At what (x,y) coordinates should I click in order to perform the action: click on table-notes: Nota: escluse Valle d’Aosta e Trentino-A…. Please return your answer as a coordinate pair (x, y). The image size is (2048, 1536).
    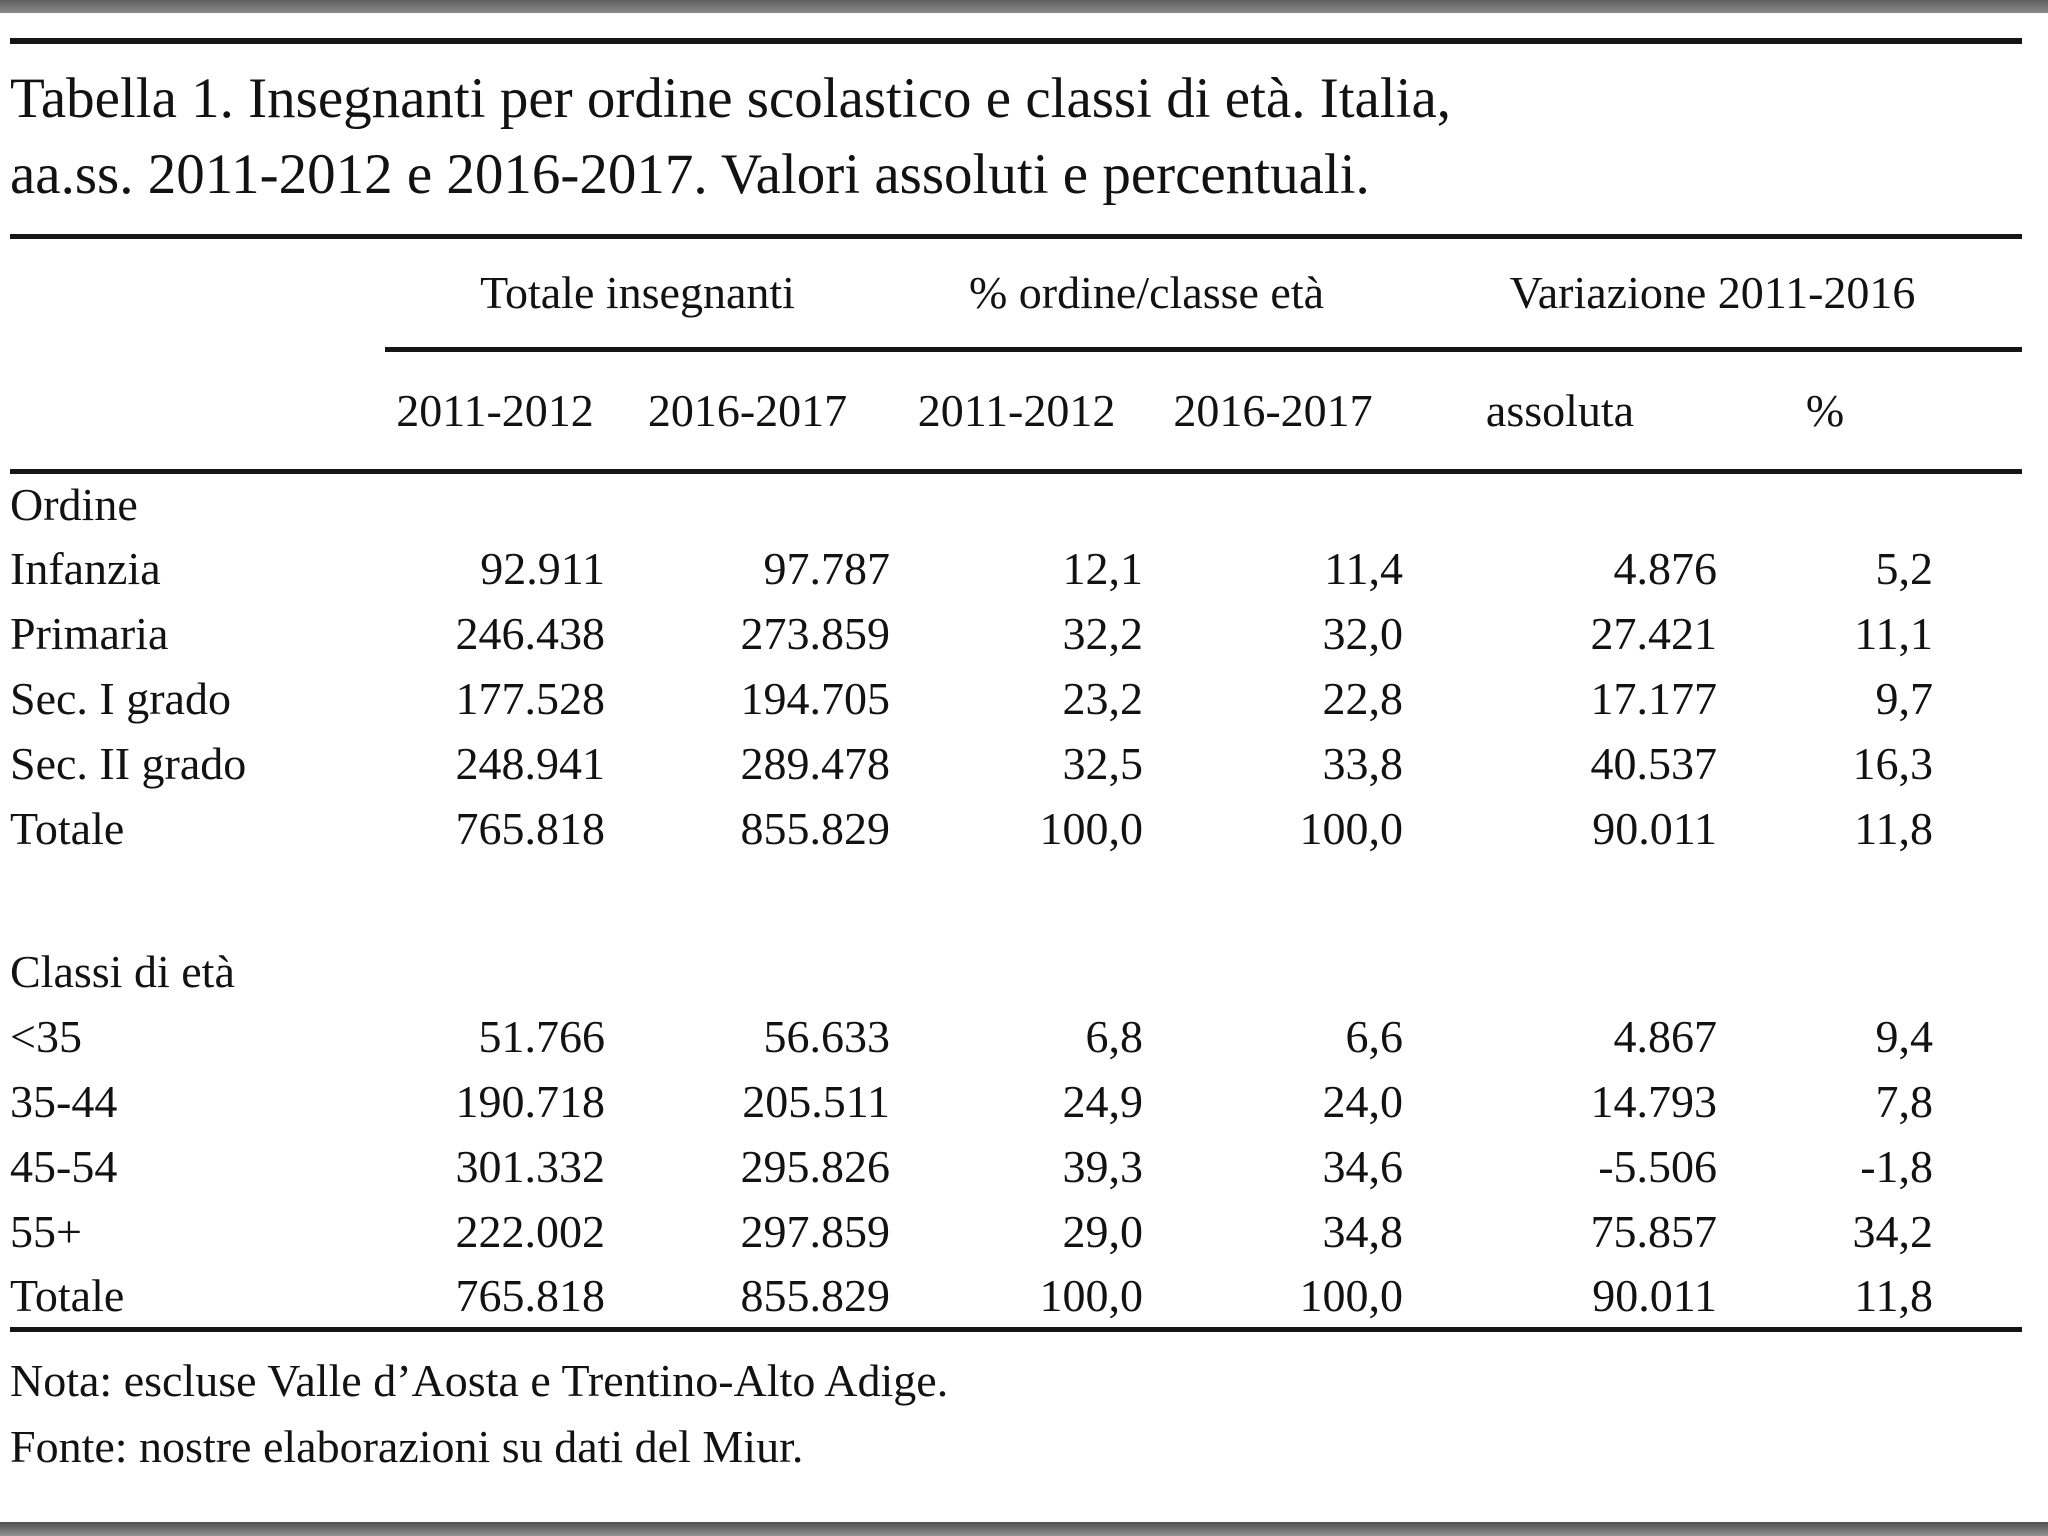
    Looking at the image, I should click on (1016, 1414).